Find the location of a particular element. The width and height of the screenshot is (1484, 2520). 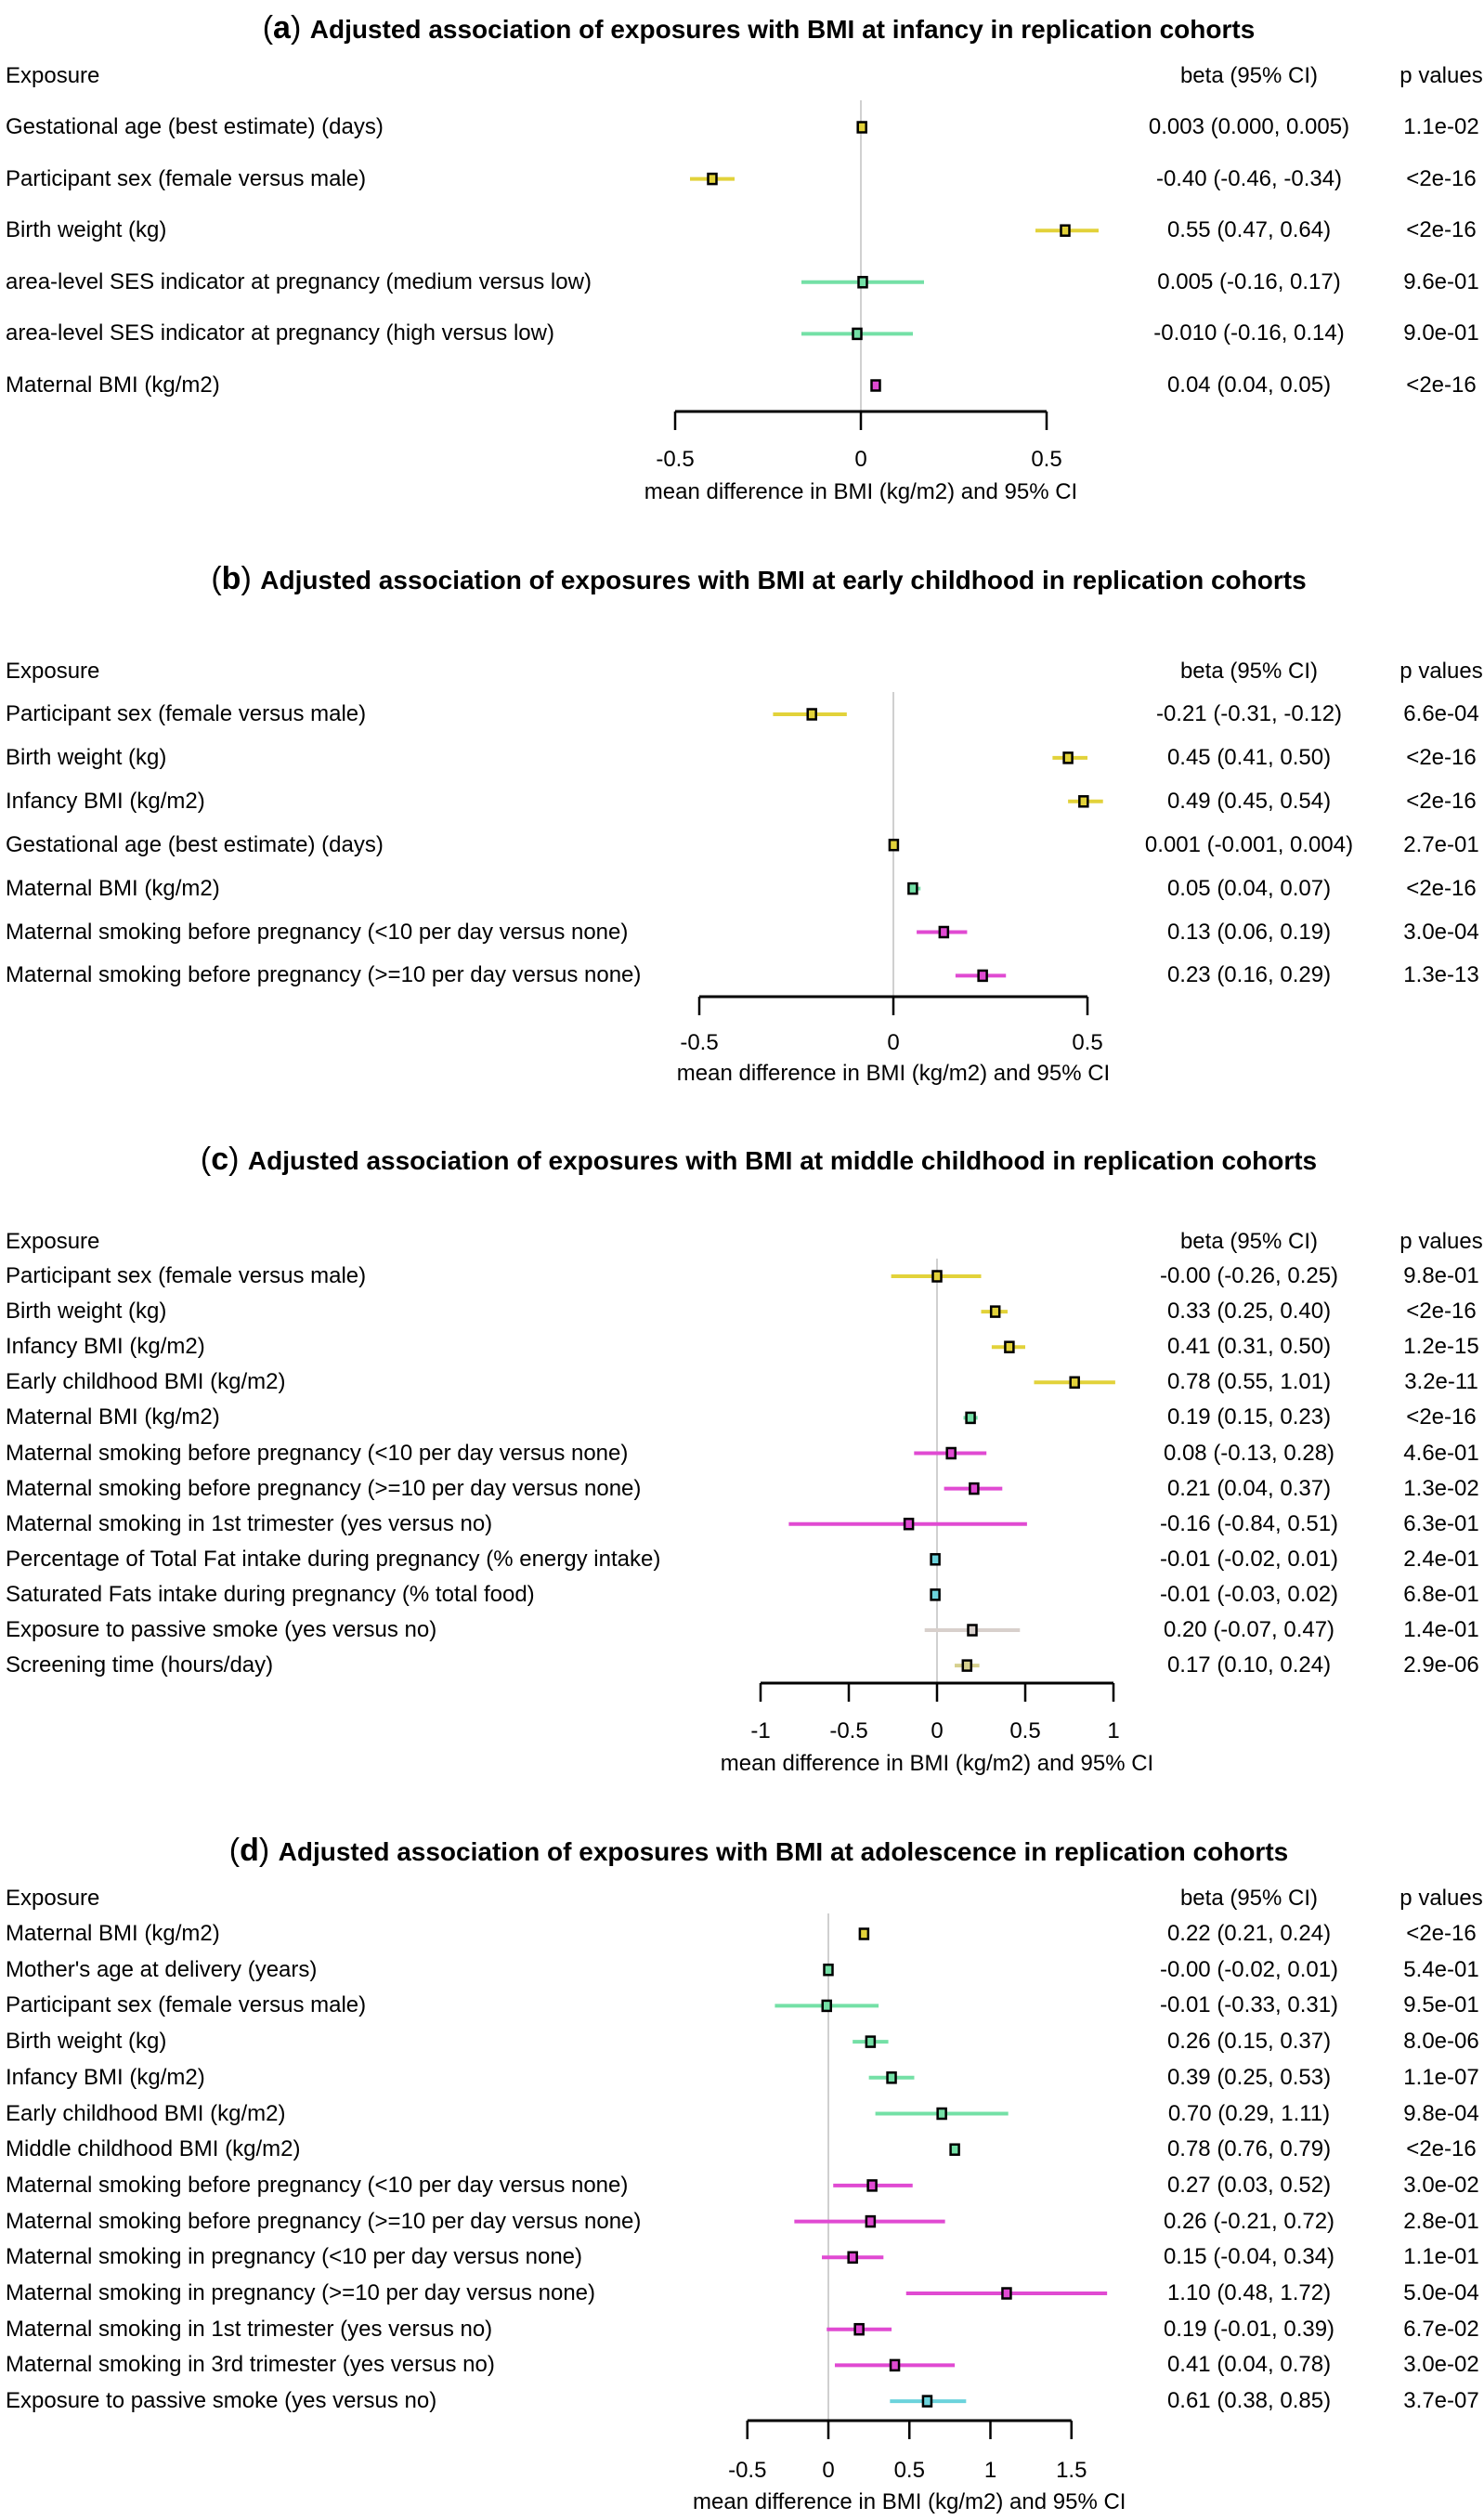

beta-ci-value: 0.27 (0.03, 0.52) is located at coordinates (1249, 2185).